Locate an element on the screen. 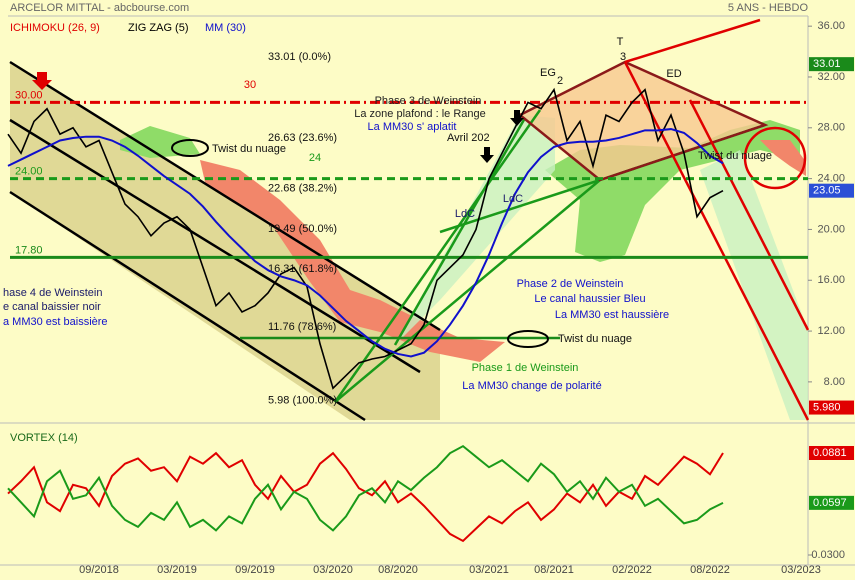 This screenshot has width=855, height=580. x-tick-label: 08/2022 is located at coordinates (710, 570).